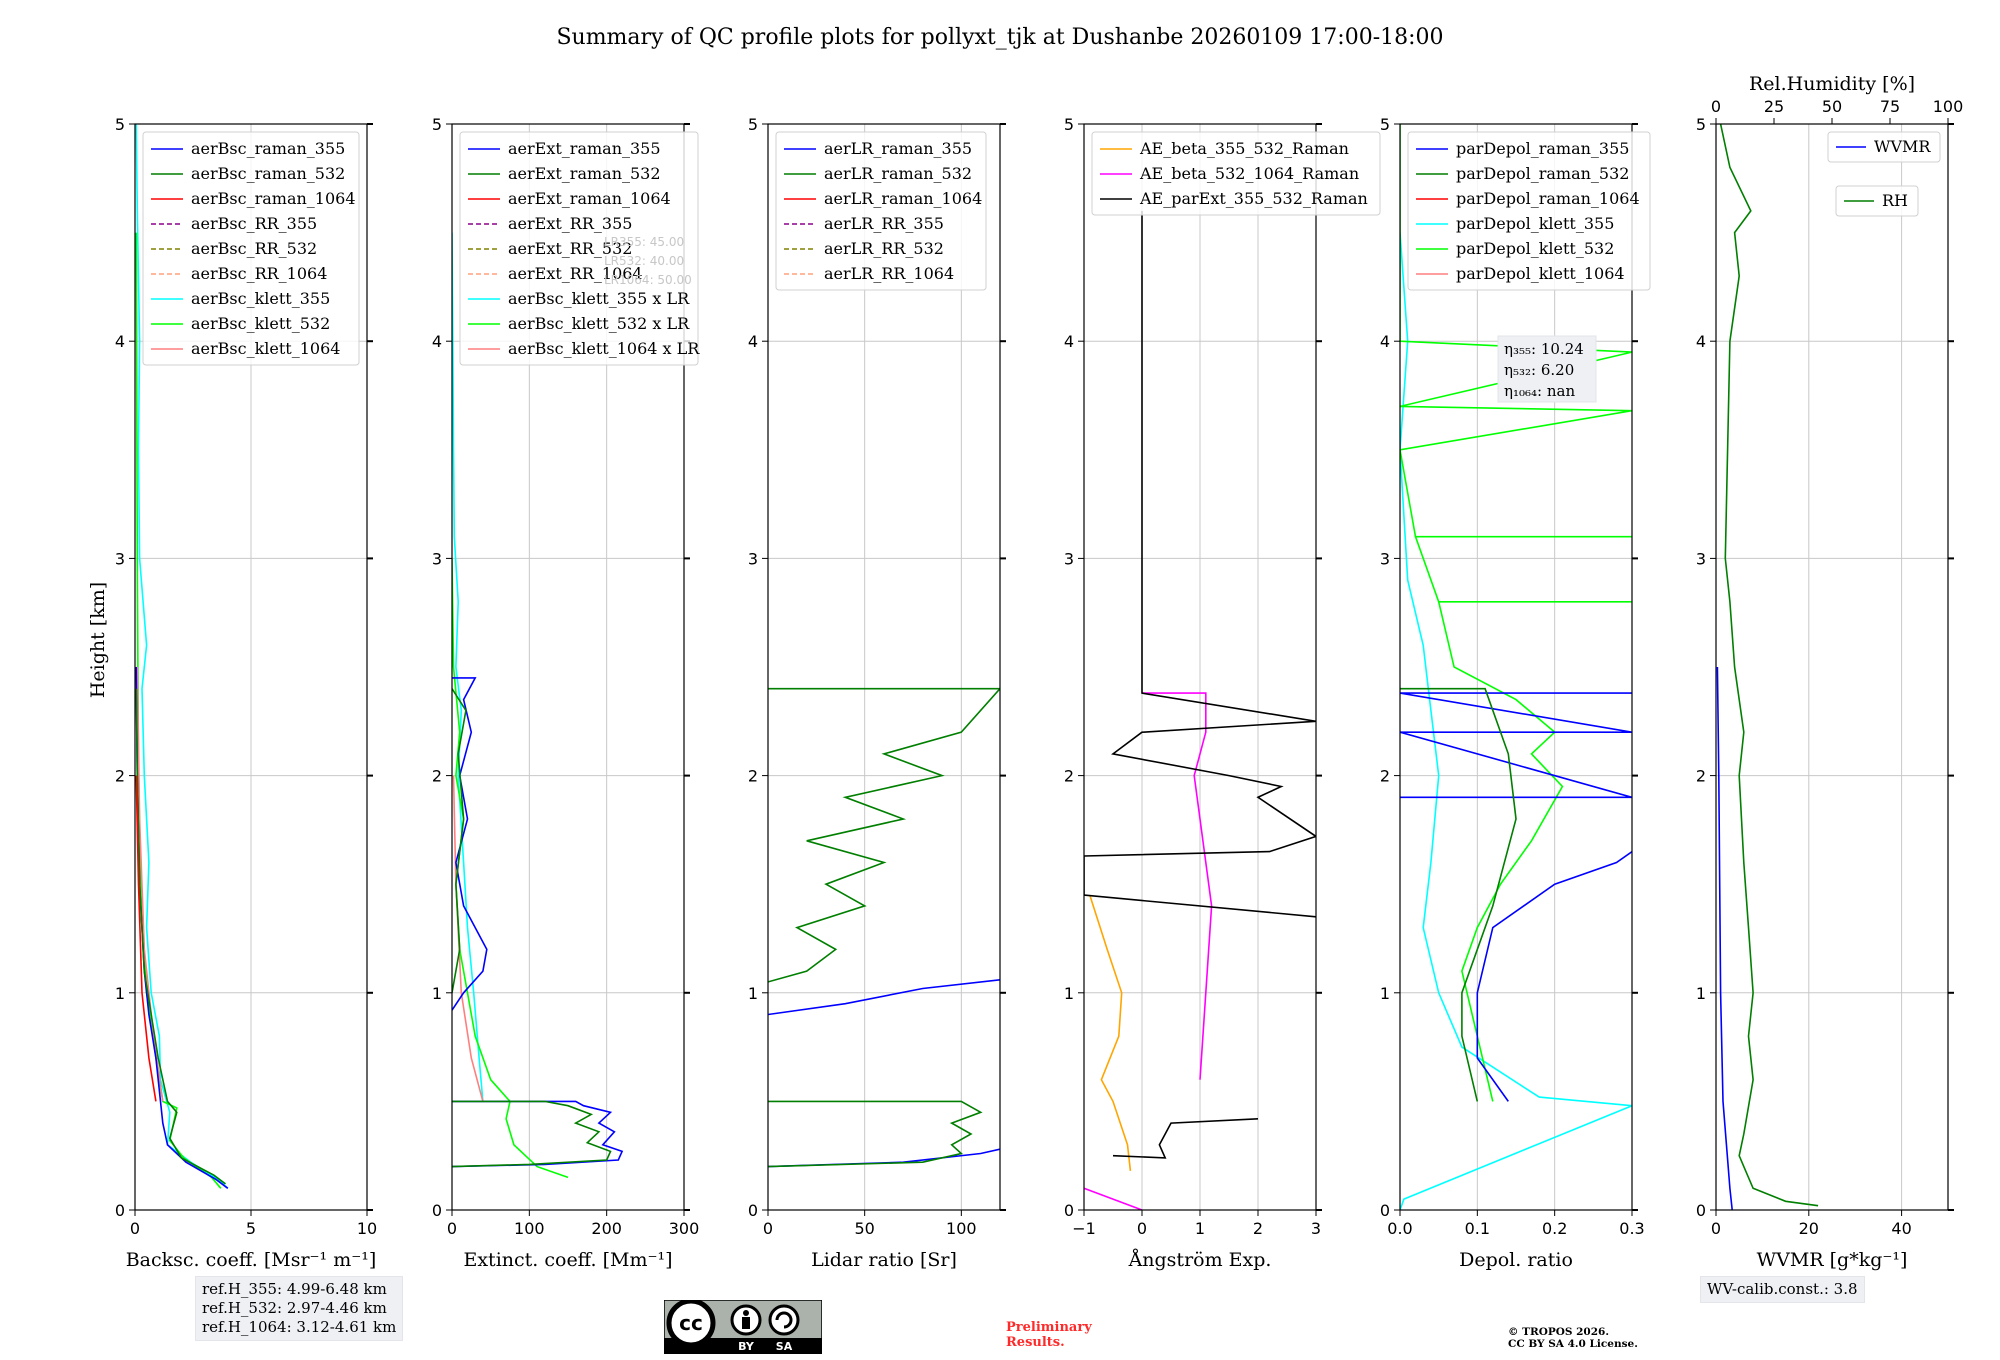 Image resolution: width=2000 pixels, height=1360 pixels. Describe the element at coordinates (294, 1289) in the screenshot. I see `ref-height-355: ref.H_355: 4.99-6.48 km` at that location.